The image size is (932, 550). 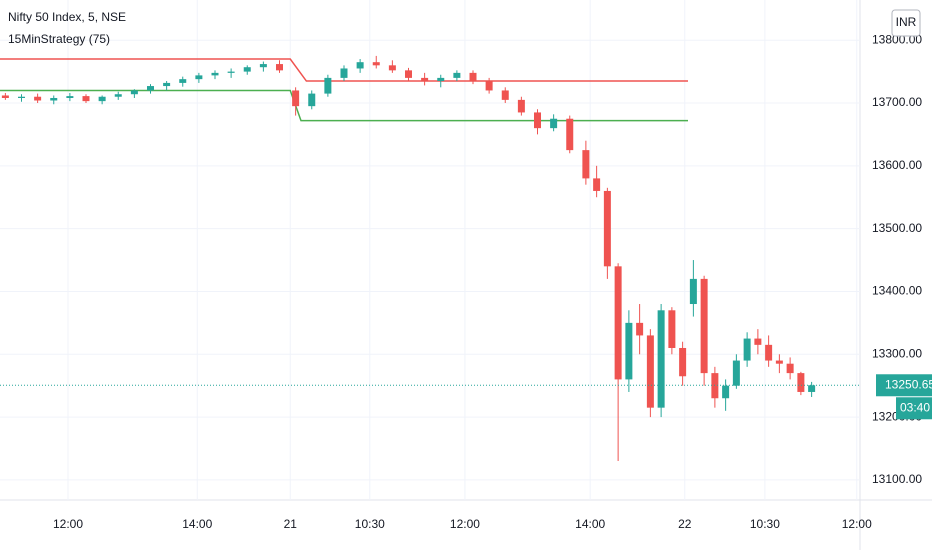 What do you see at coordinates (897, 479) in the screenshot?
I see `y-tick-label: 13100.00` at bounding box center [897, 479].